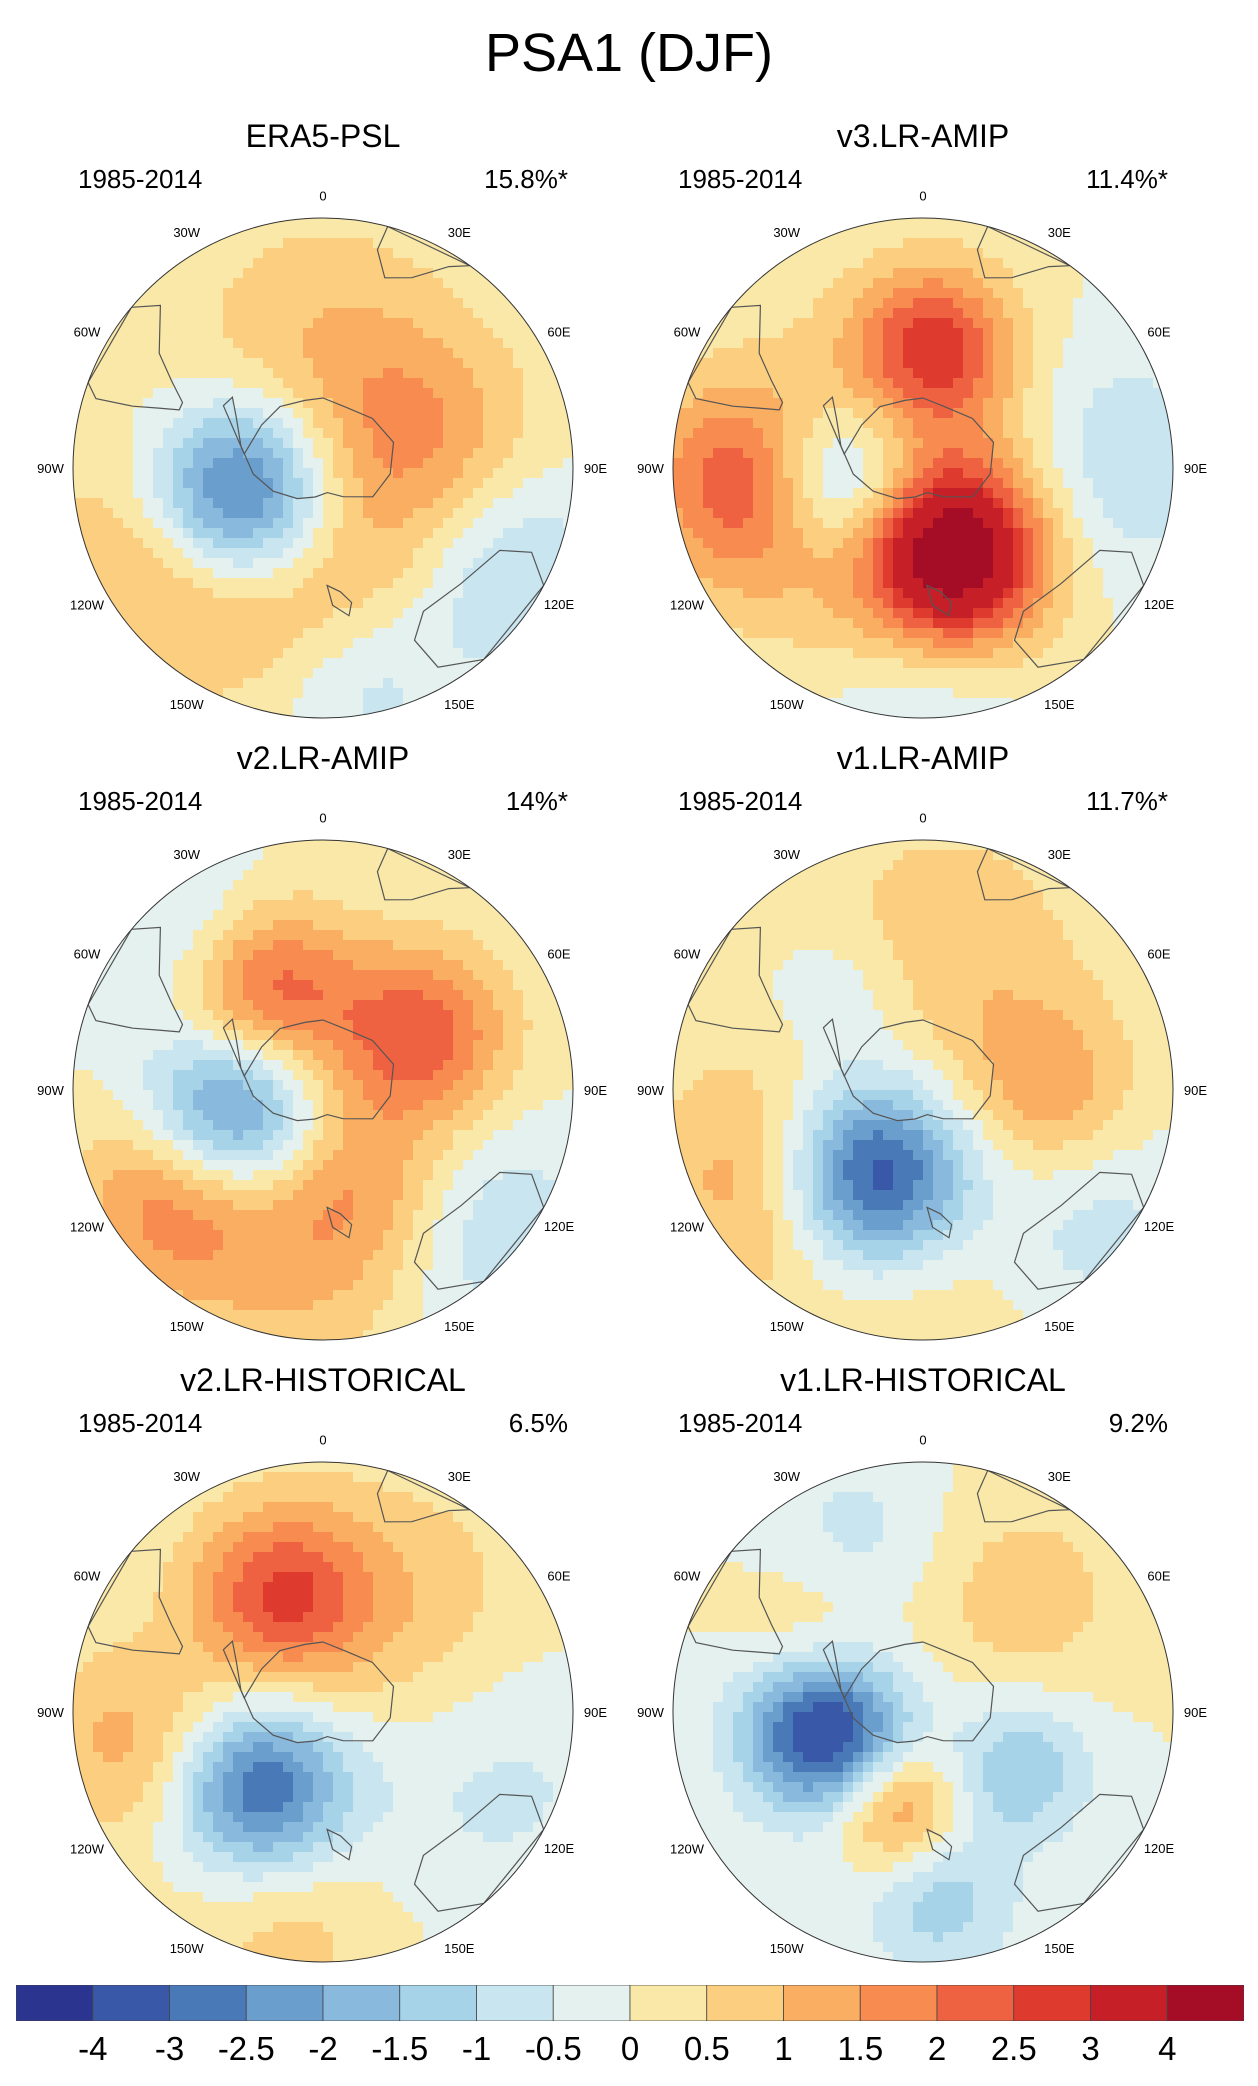 Image resolution: width=1258 pixels, height=2086 pixels. What do you see at coordinates (860, 2048) in the screenshot?
I see `colorbar-tick-label: 1.5` at bounding box center [860, 2048].